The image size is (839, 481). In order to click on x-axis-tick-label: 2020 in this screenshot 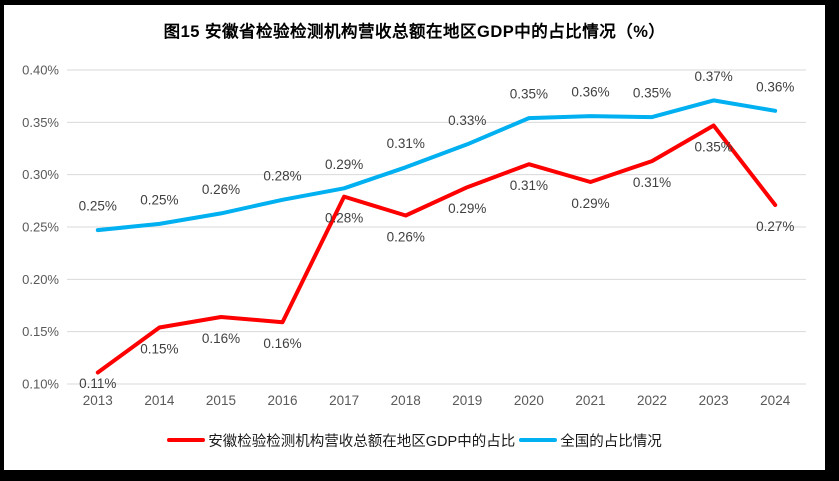, I will do `click(529, 400)`.